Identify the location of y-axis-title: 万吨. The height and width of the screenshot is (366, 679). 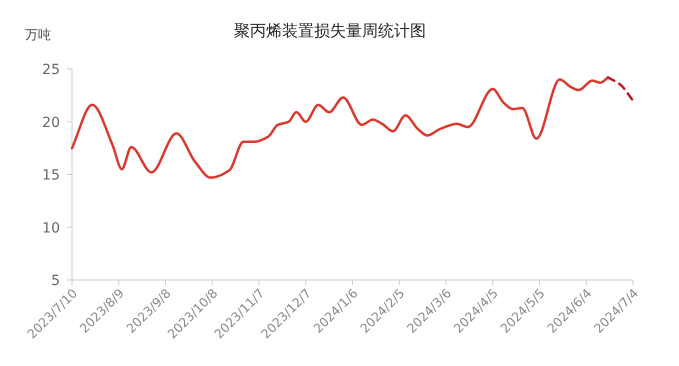
(38, 35).